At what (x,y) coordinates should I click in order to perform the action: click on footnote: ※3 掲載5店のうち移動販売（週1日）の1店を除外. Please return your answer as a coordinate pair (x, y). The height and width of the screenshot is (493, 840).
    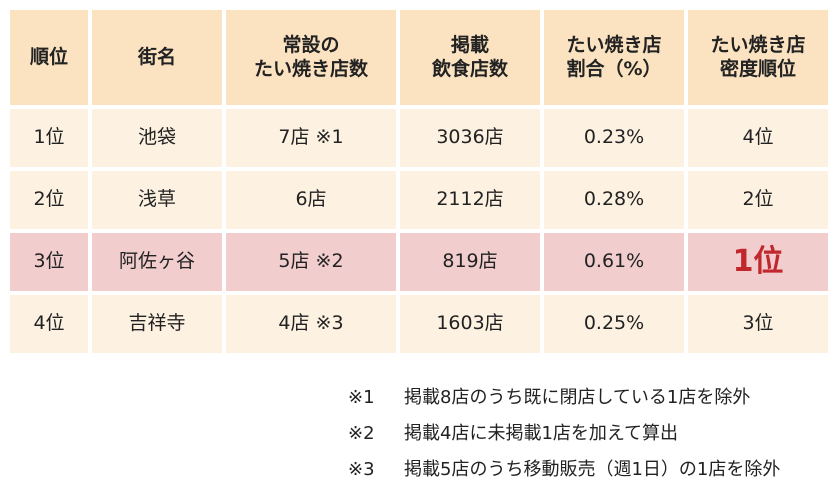
    Looking at the image, I should click on (564, 470).